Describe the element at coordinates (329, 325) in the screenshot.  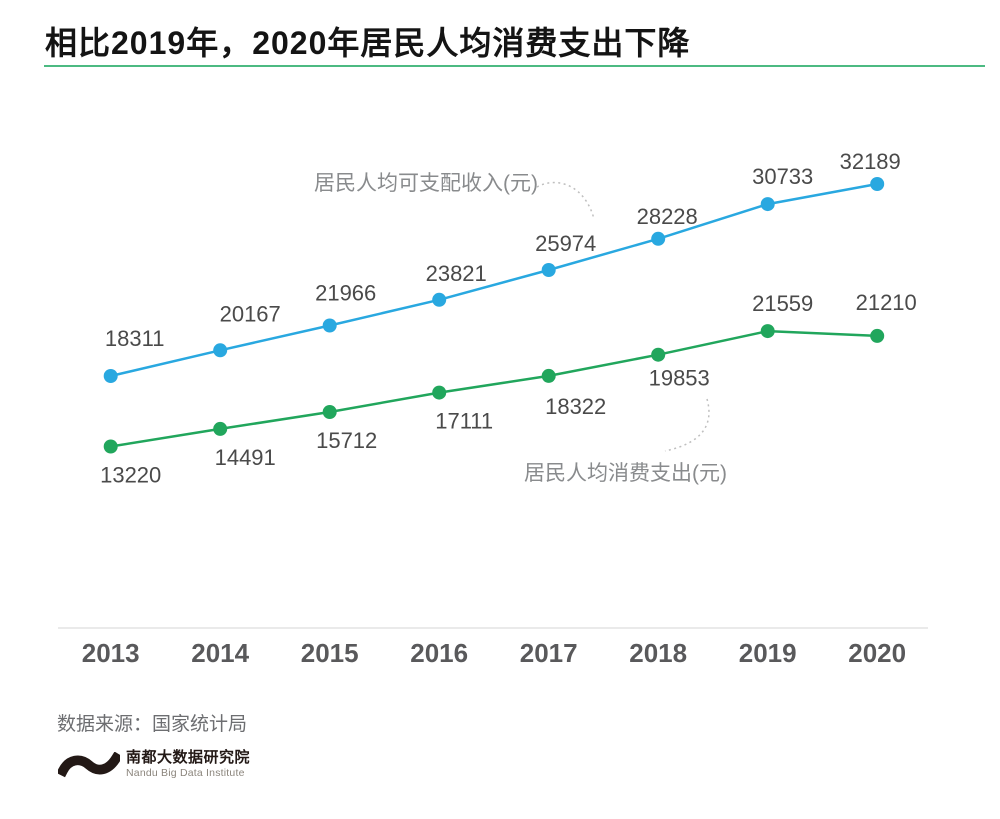
I see `income-point-2015` at that location.